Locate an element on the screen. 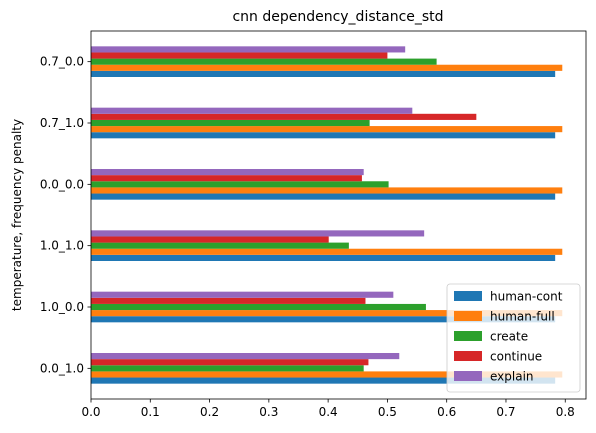 Image resolution: width=596 pixels, height=433 pixels. x-tick-label: 0.2 is located at coordinates (209, 412).